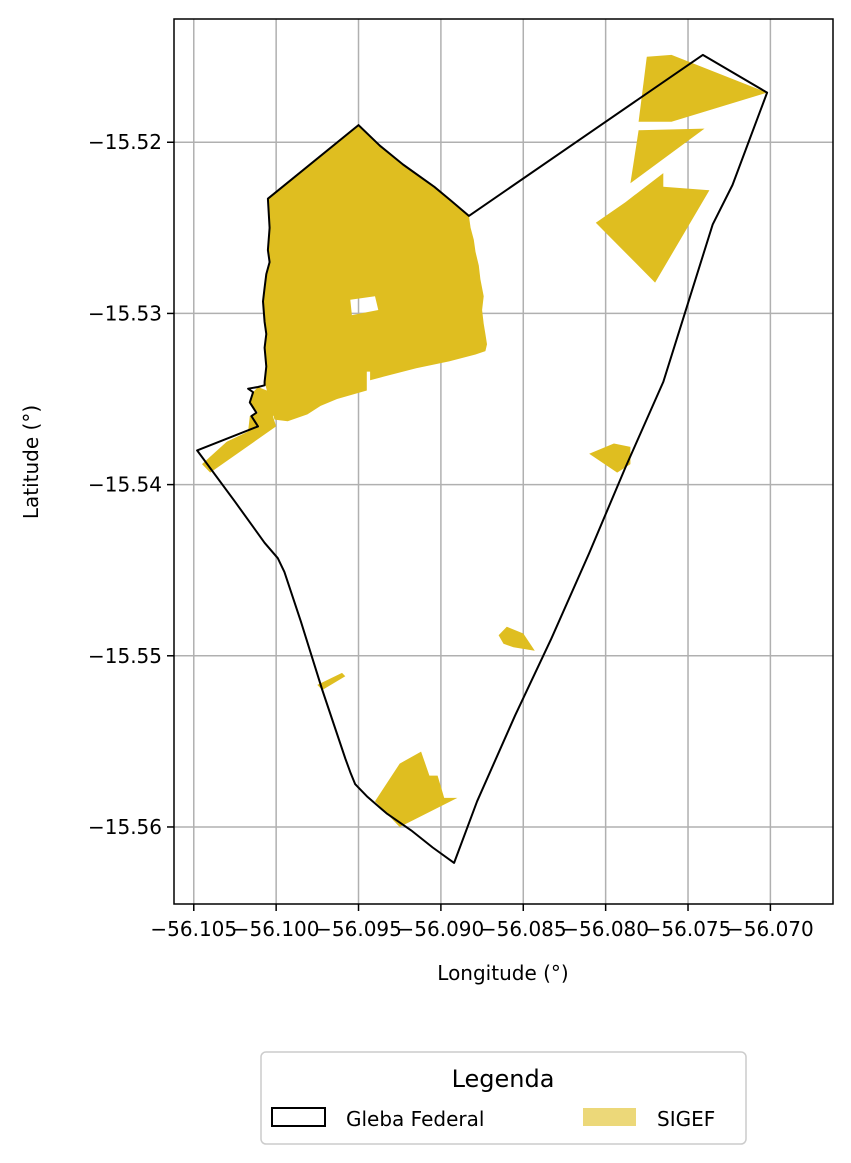  What do you see at coordinates (770, 929) in the screenshot?
I see `x-tick-label: −56.070` at bounding box center [770, 929].